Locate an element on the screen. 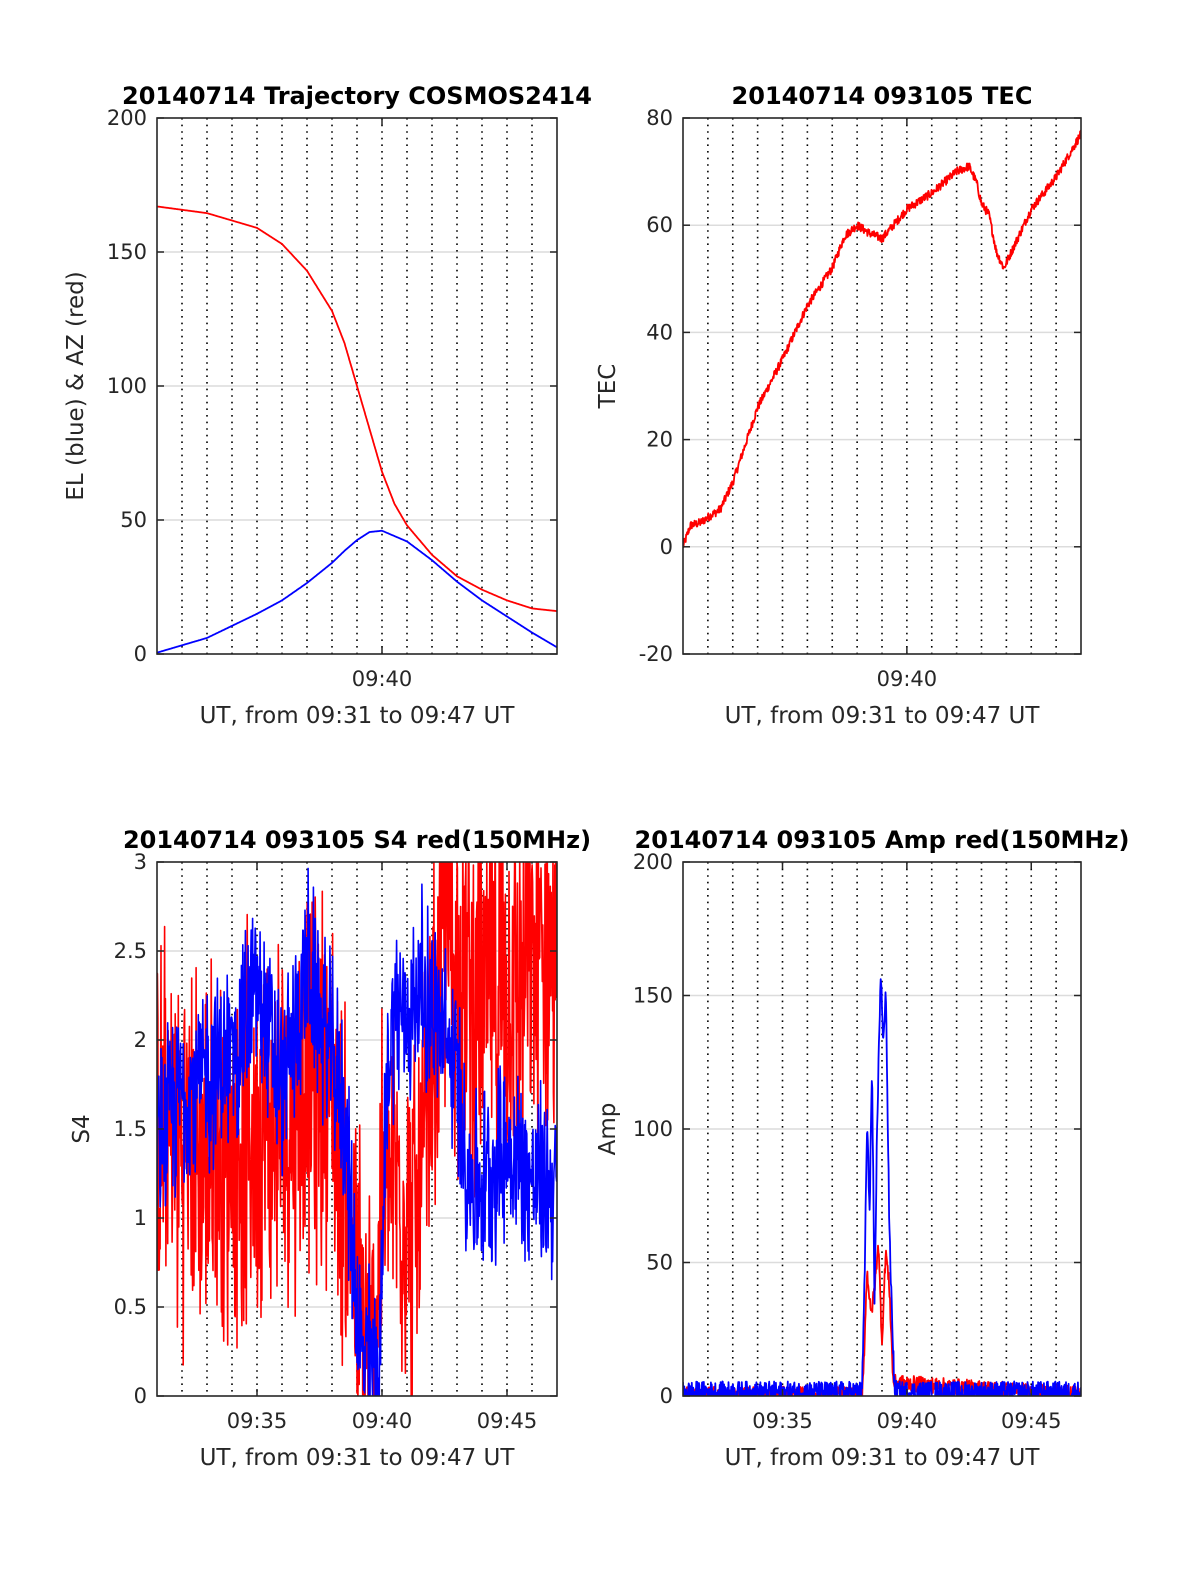 The height and width of the screenshot is (1575, 1200). y-tick-label: -20 is located at coordinates (656, 654).